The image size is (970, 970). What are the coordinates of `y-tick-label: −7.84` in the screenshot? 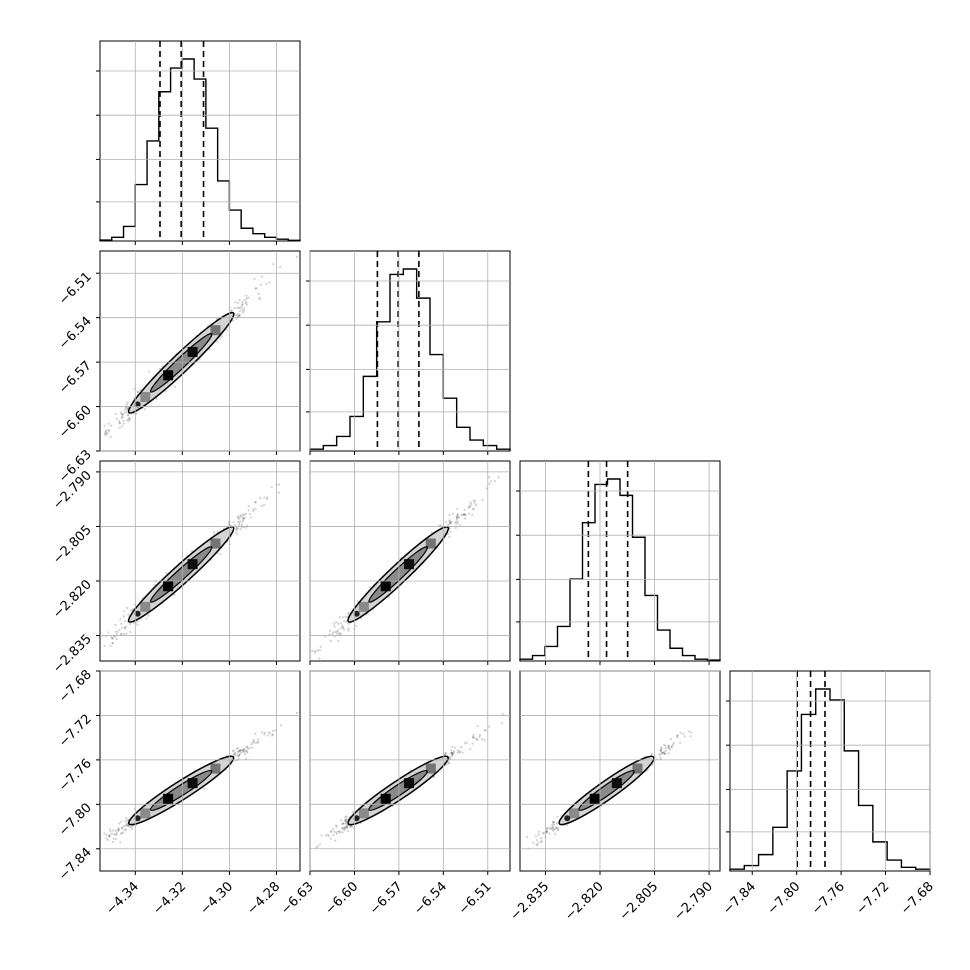 It's located at (75, 864).